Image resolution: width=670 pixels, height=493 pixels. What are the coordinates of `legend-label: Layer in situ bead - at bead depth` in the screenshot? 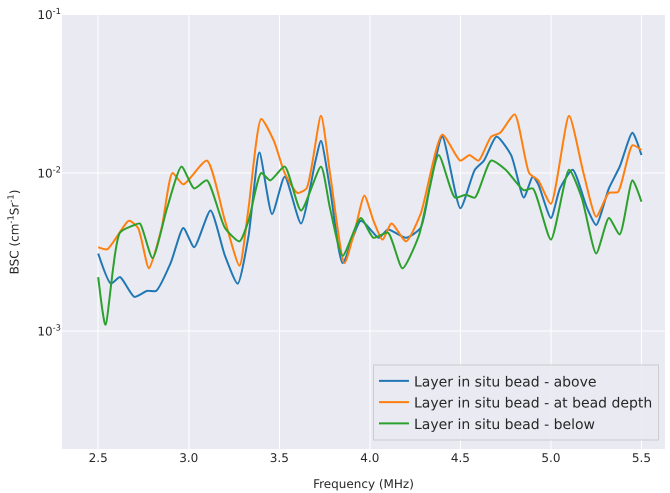 It's located at (533, 404).